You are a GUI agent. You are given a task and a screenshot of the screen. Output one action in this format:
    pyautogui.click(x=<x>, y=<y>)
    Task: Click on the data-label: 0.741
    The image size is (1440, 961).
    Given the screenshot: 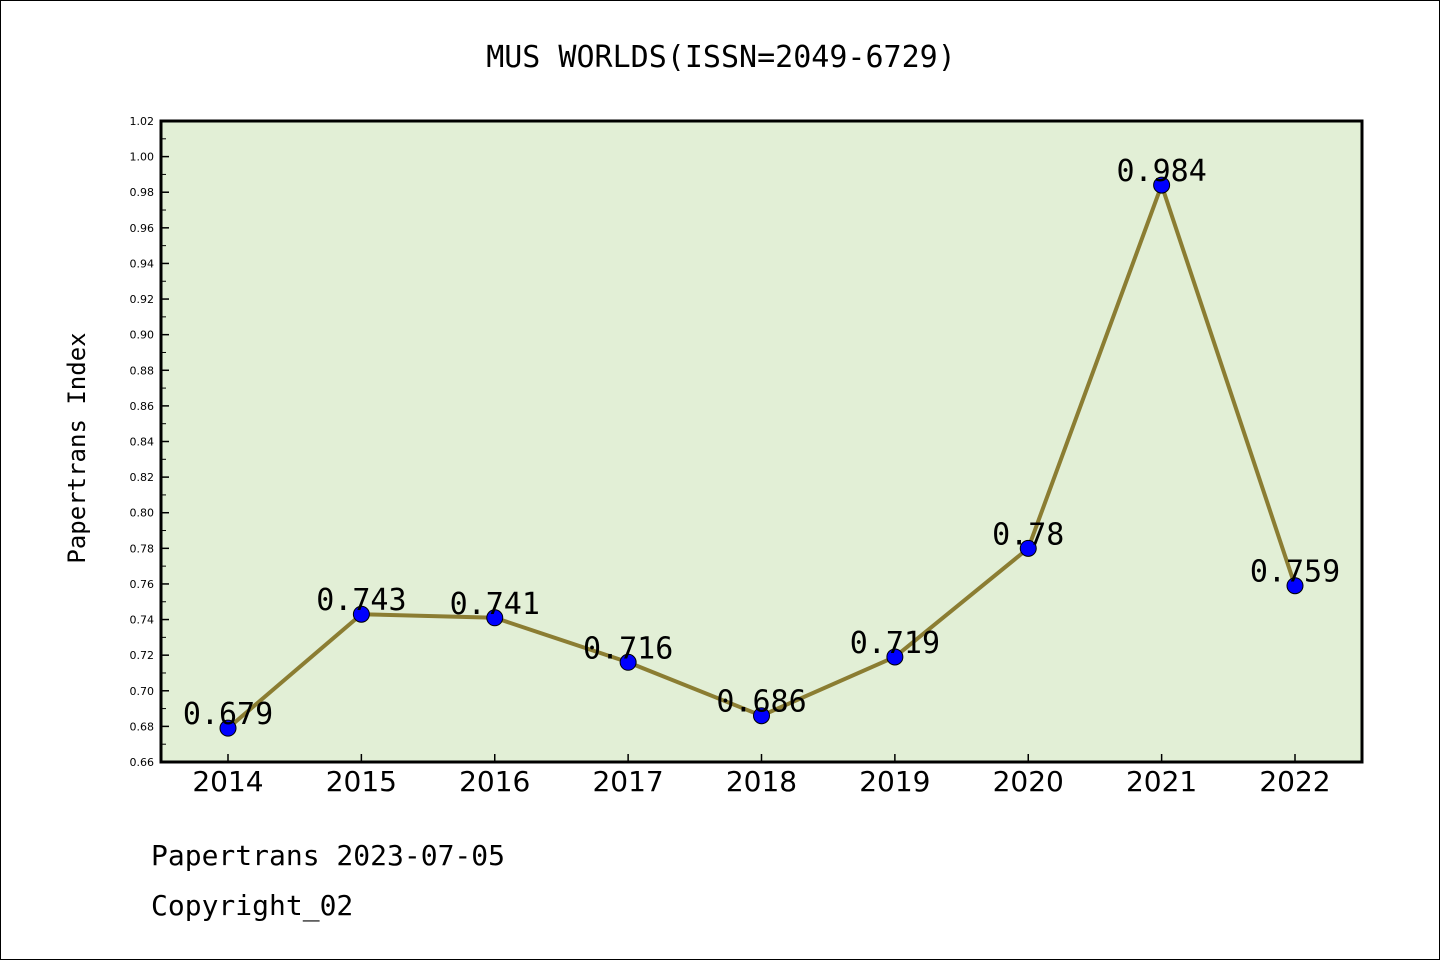 What is the action you would take?
    pyautogui.click(x=495, y=604)
    